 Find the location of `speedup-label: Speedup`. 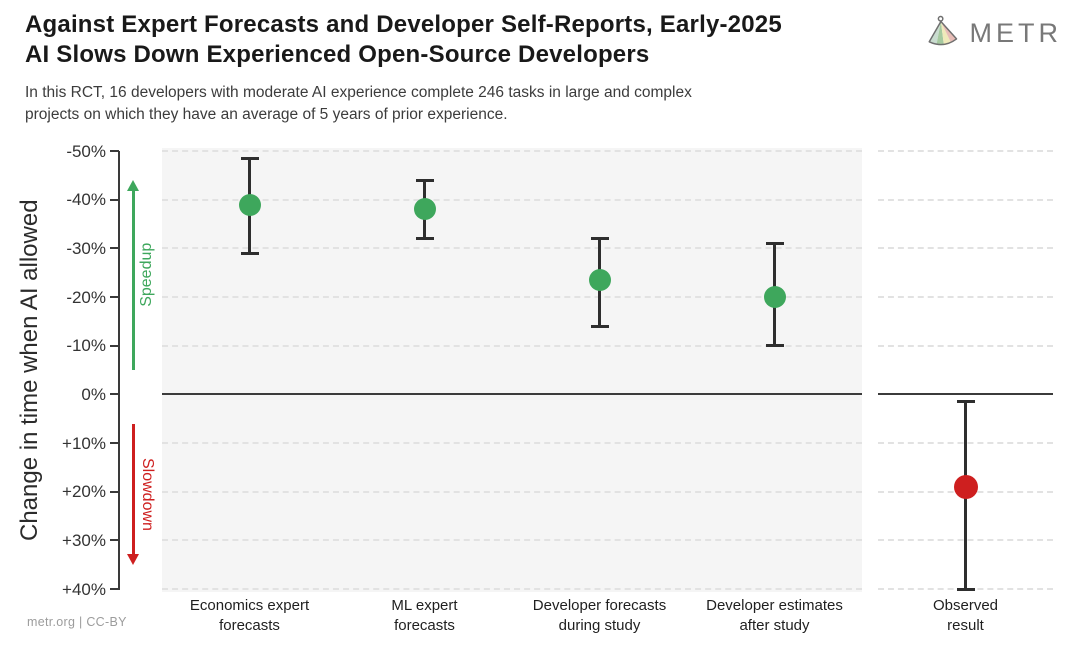

speedup-label: Speedup is located at coordinates (146, 275).